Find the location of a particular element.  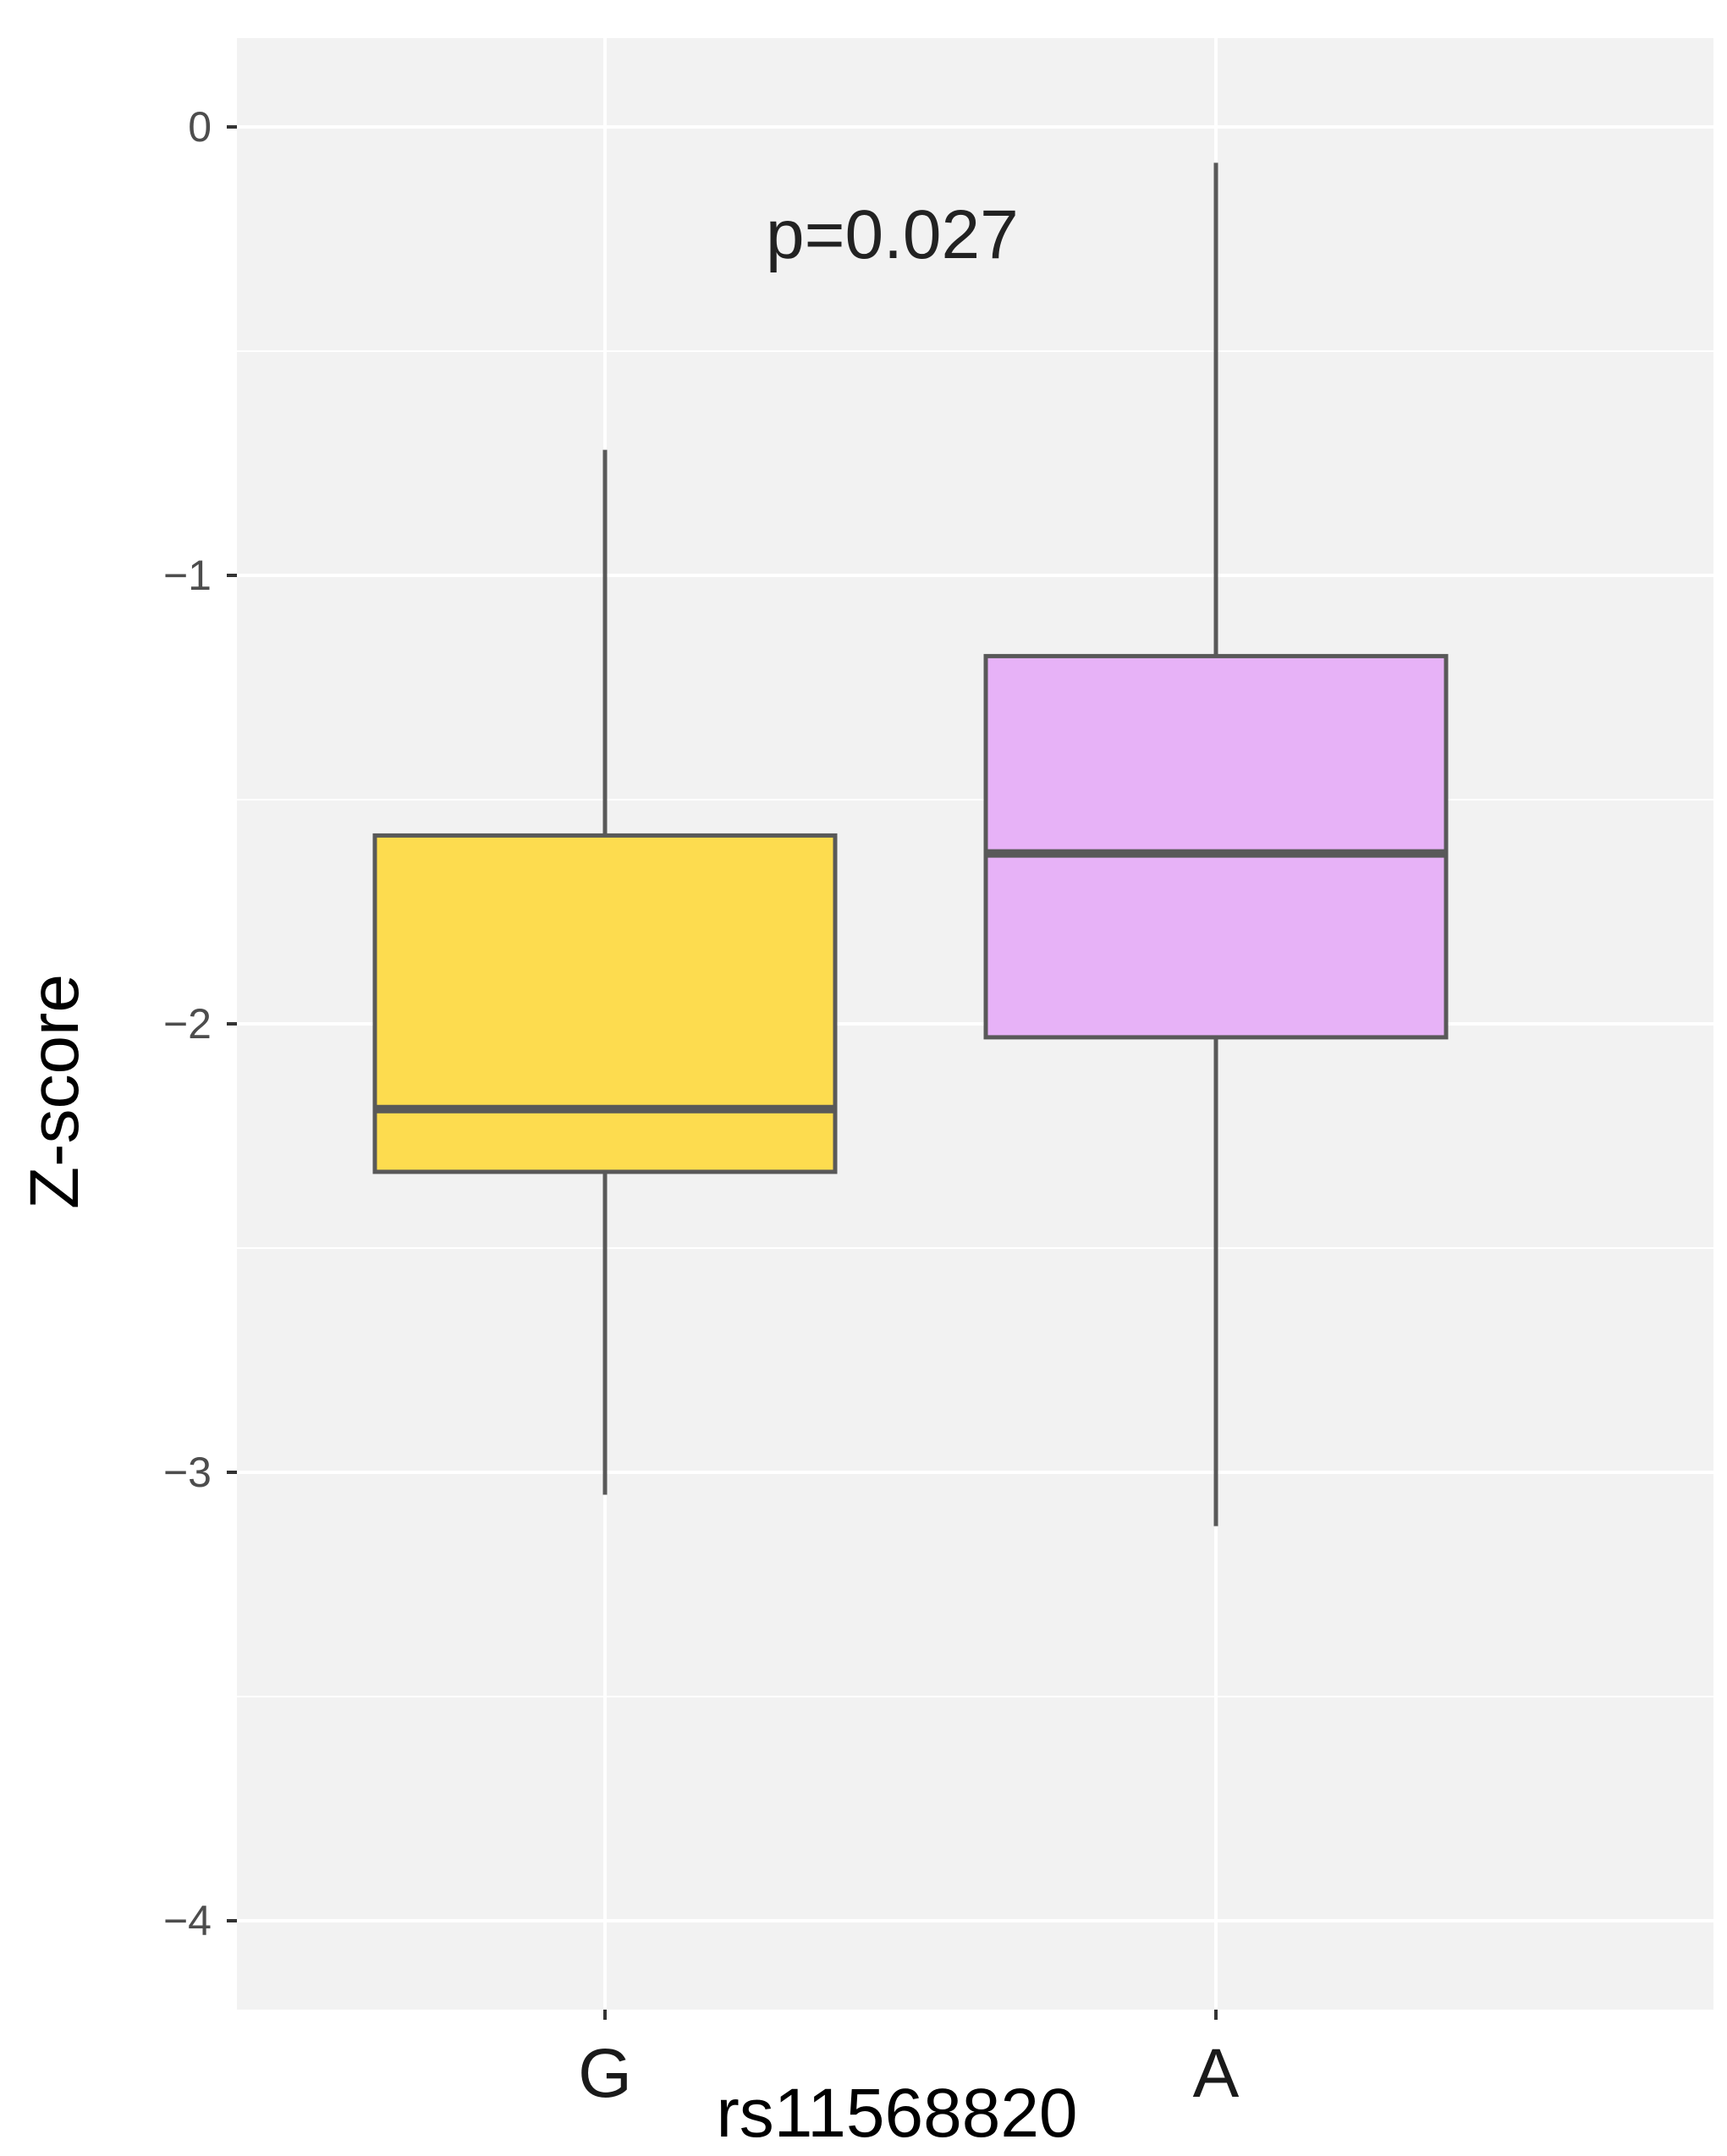

y-tick-label: 0 is located at coordinates (200, 127).